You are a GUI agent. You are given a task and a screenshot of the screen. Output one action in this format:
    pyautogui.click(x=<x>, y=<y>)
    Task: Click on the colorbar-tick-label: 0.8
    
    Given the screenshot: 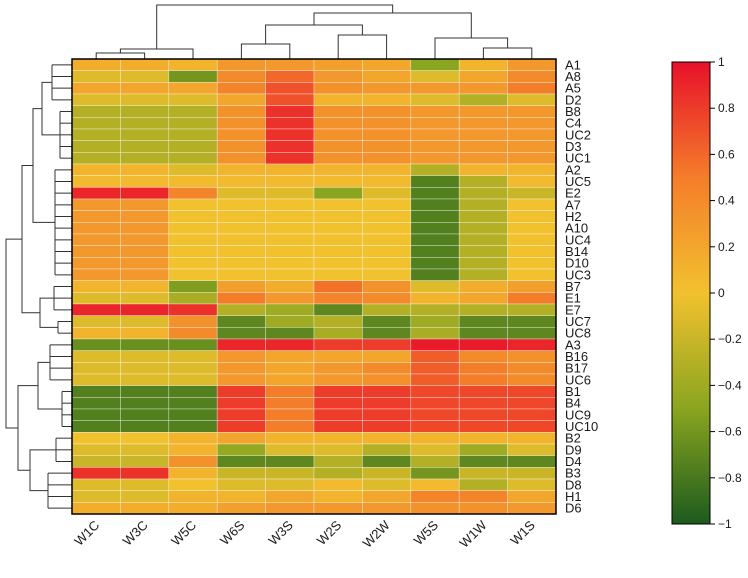 What is the action you would take?
    pyautogui.click(x=726, y=108)
    